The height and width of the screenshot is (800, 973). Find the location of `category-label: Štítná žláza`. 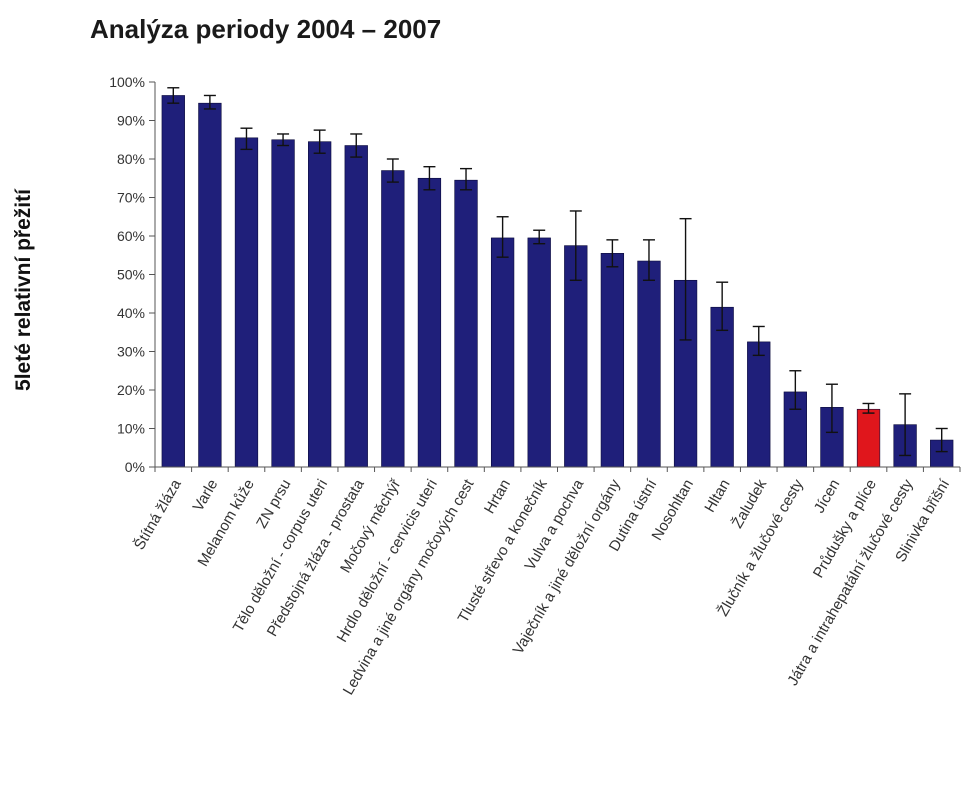

category-label: Štítná žláza is located at coordinates (158, 514).